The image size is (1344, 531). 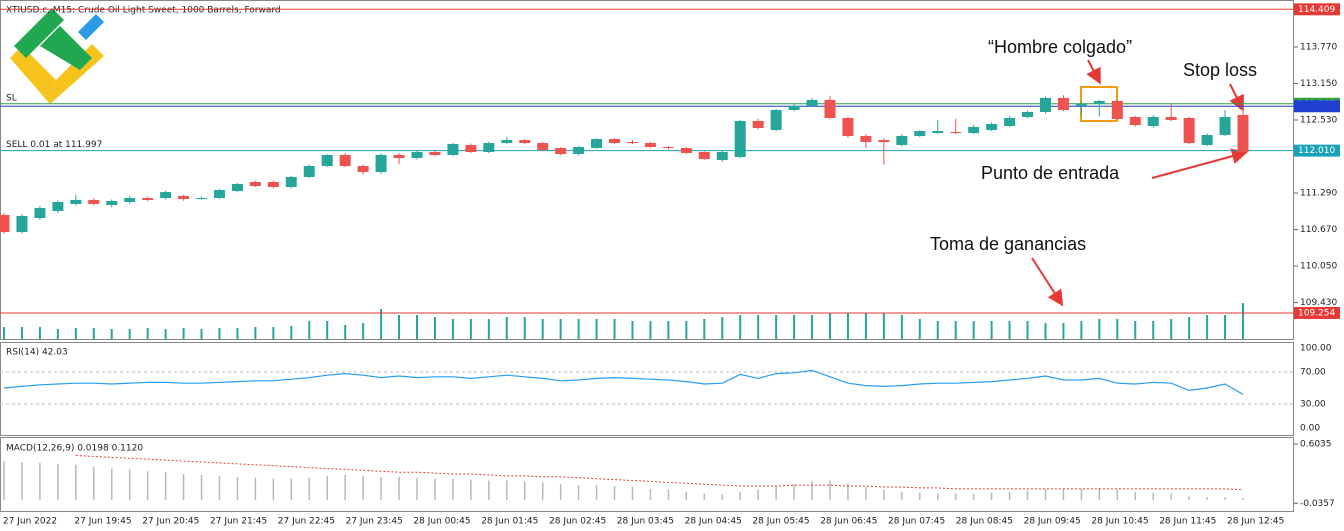 I want to click on level-box-label: 114.409, so click(x=1316, y=10).